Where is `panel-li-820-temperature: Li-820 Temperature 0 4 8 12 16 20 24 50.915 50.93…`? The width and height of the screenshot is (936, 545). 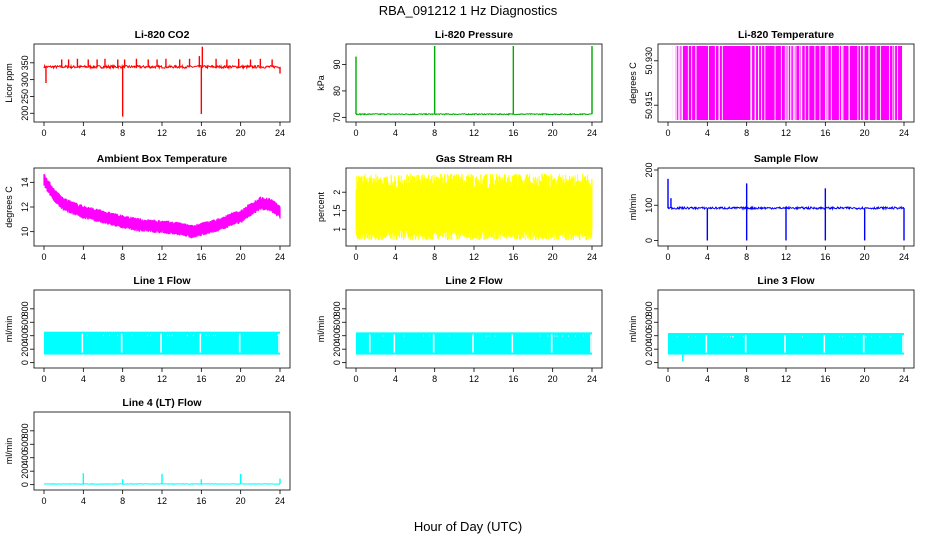
panel-li-820-temperature: Li-820 Temperature 0 4 8 12 16 20 24 50.915 50.93… is located at coordinates (771, 83).